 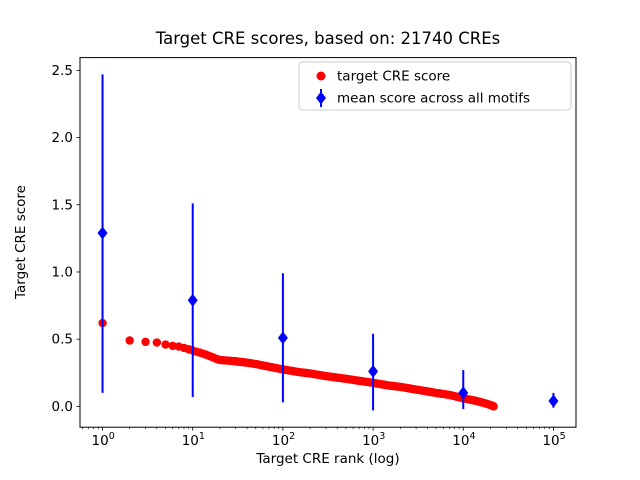 I want to click on y-tick-label: 0.5, so click(x=62, y=340).